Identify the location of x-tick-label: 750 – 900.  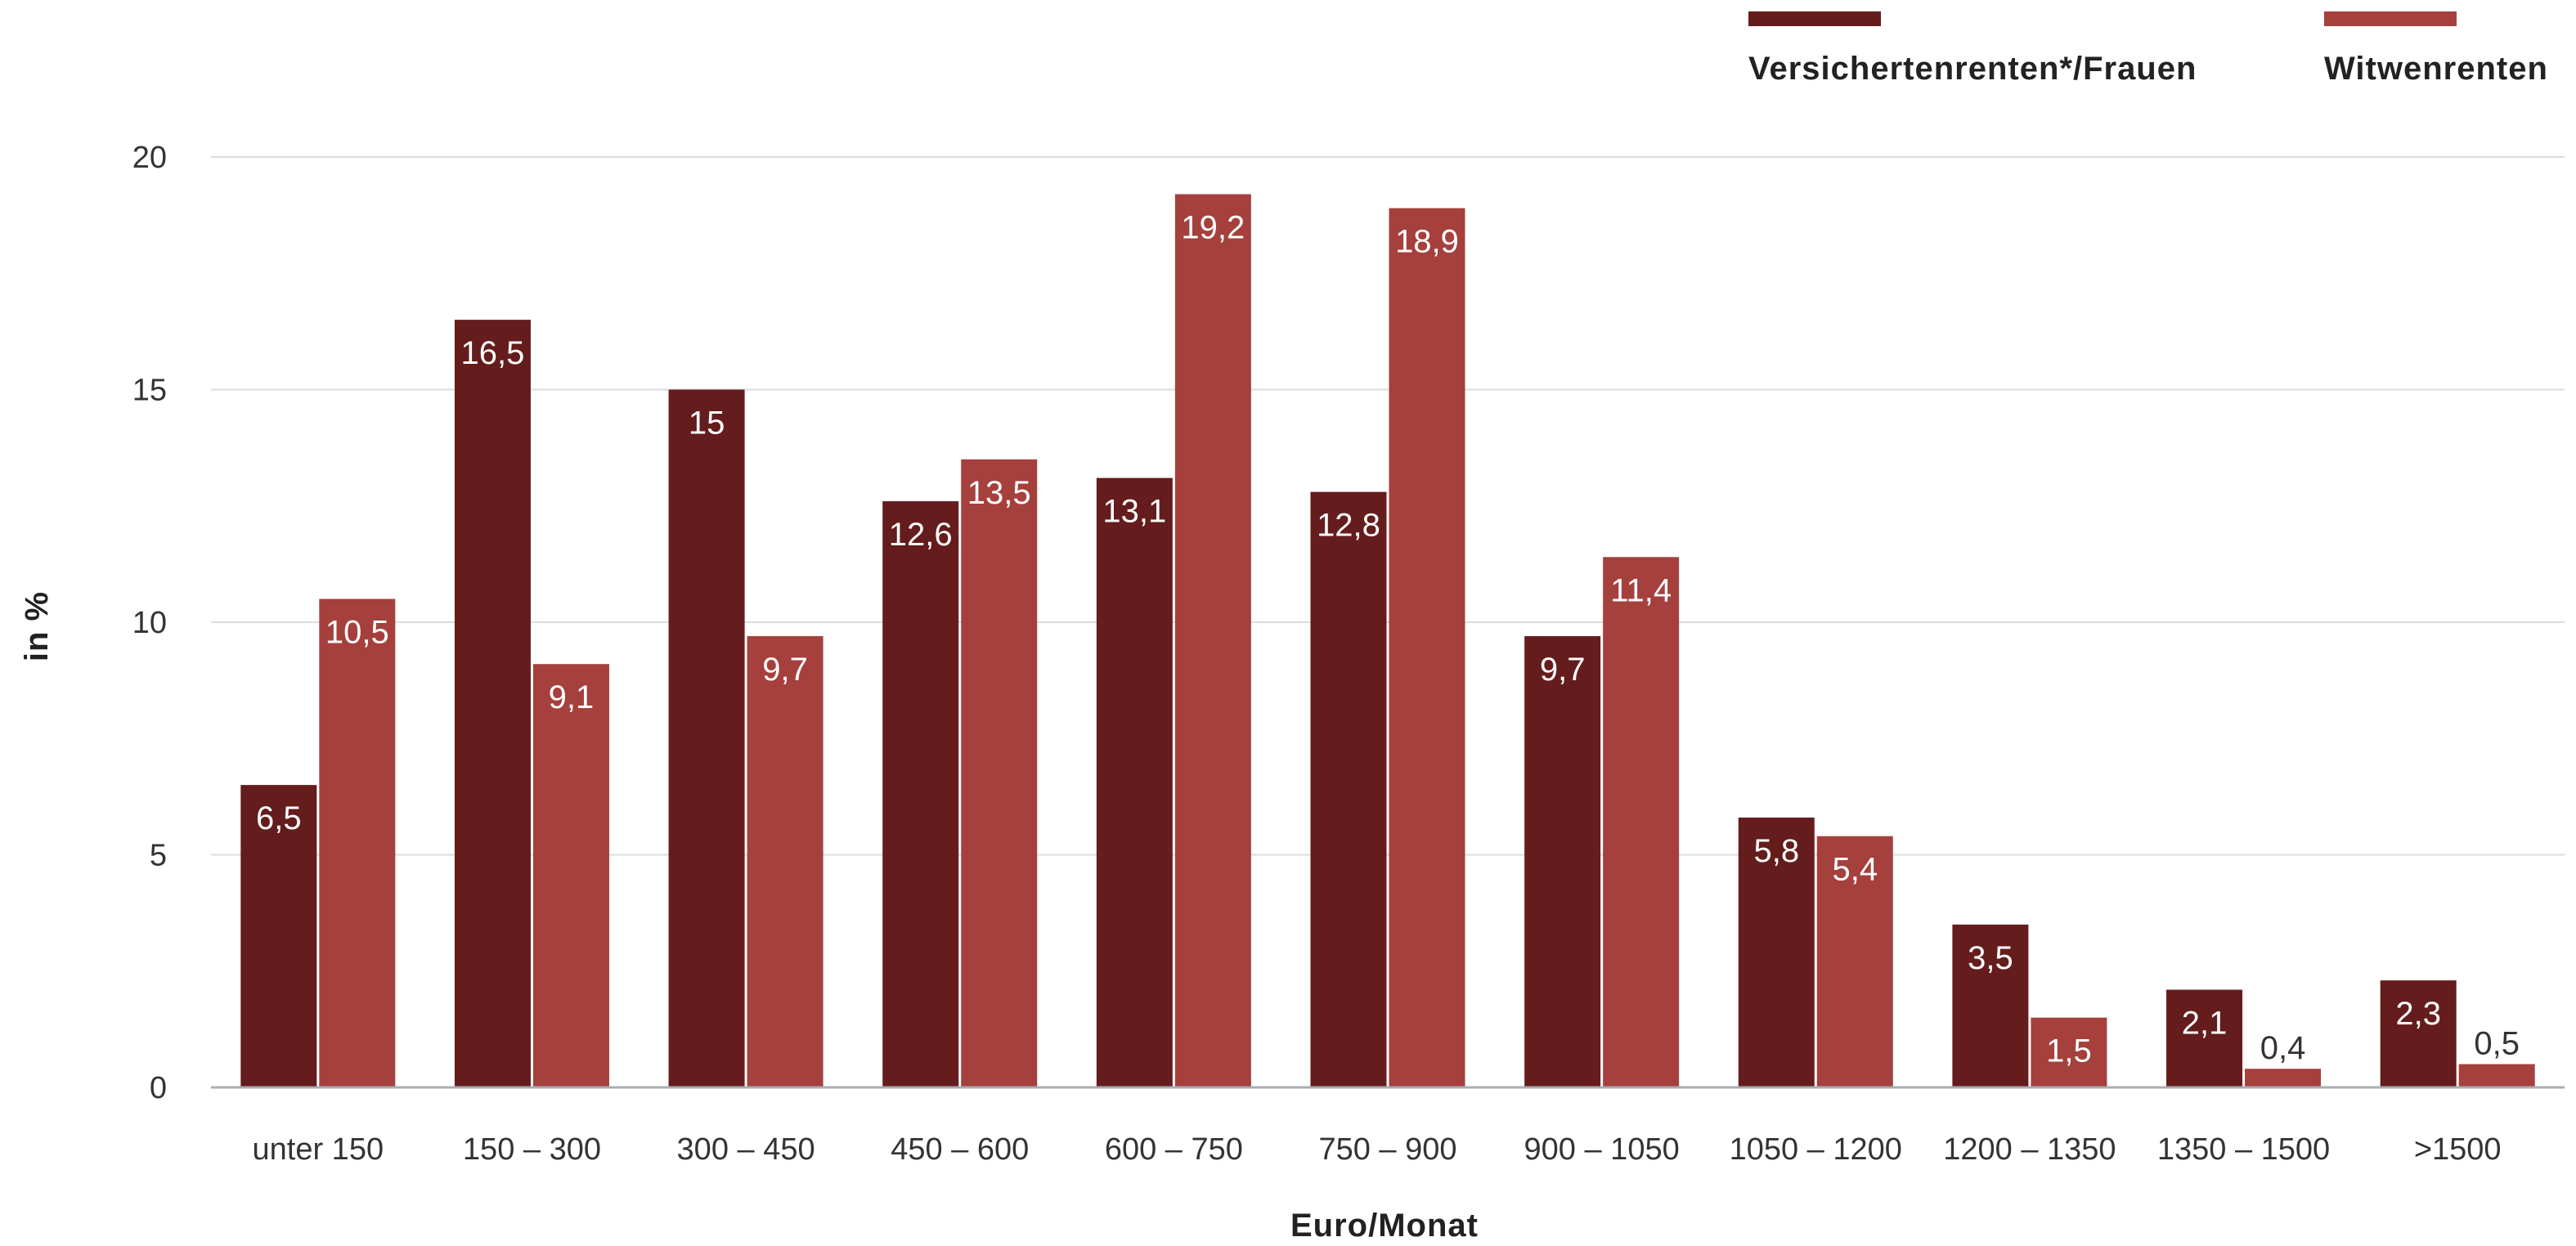
(1387, 1149).